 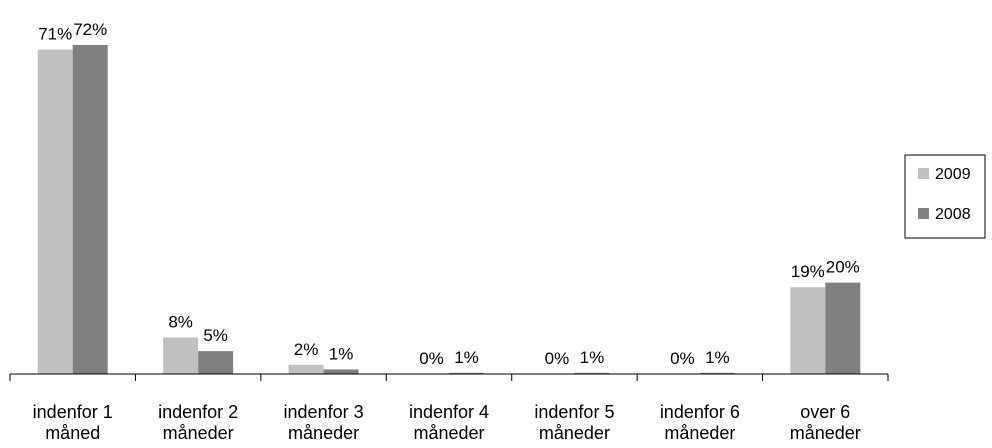 What do you see at coordinates (198, 422) in the screenshot?
I see `category-label-2: indenfor 2 måneder` at bounding box center [198, 422].